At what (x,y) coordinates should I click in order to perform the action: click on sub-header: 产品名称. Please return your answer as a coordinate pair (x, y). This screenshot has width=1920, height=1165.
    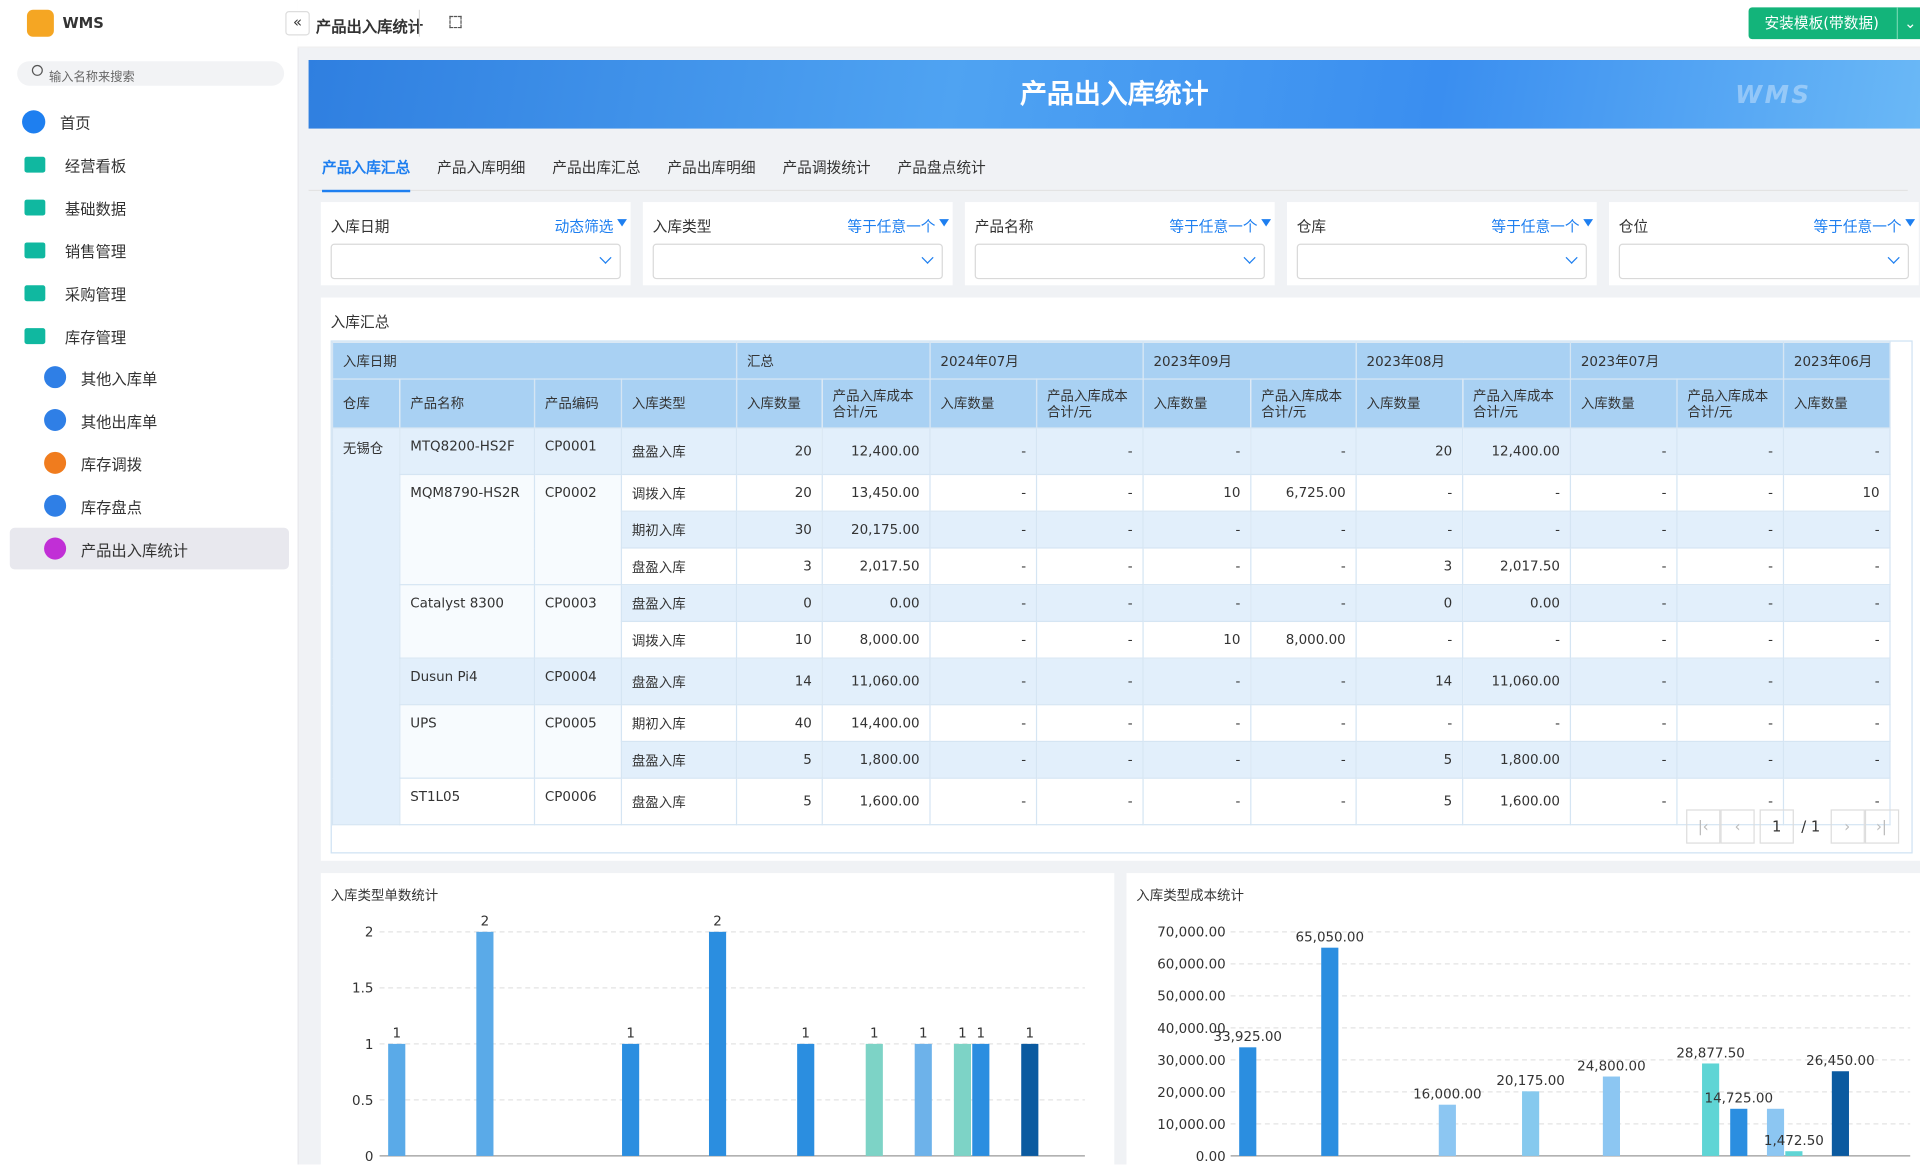
    Looking at the image, I should click on (467, 403).